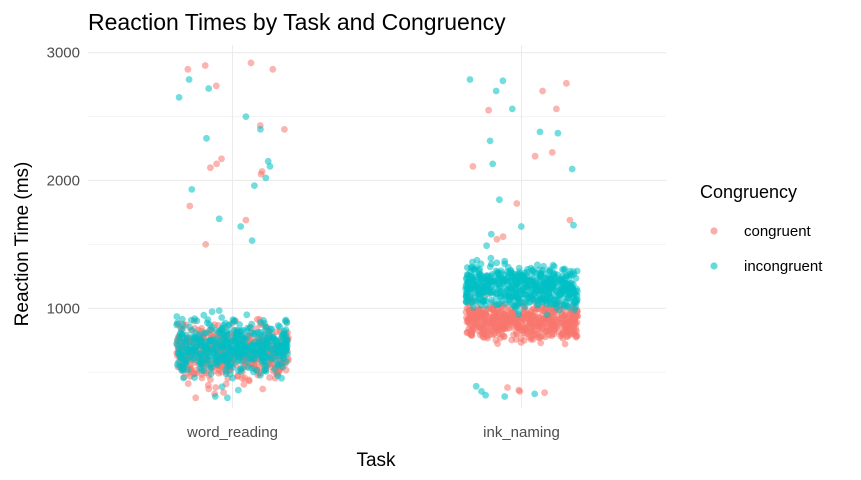 This screenshot has height=480, width=861. Describe the element at coordinates (63, 53) in the screenshot. I see `y-tick-label: 3000` at that location.